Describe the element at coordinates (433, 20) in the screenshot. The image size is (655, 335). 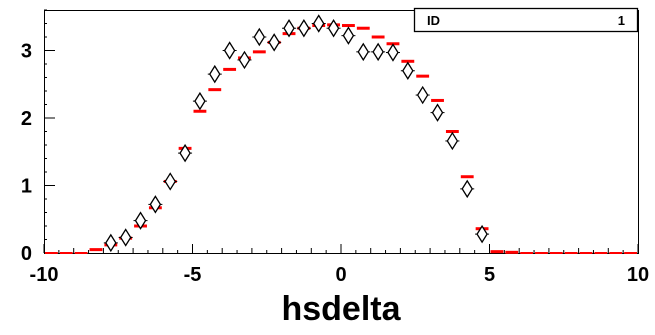
I see `legend-label: ID` at that location.